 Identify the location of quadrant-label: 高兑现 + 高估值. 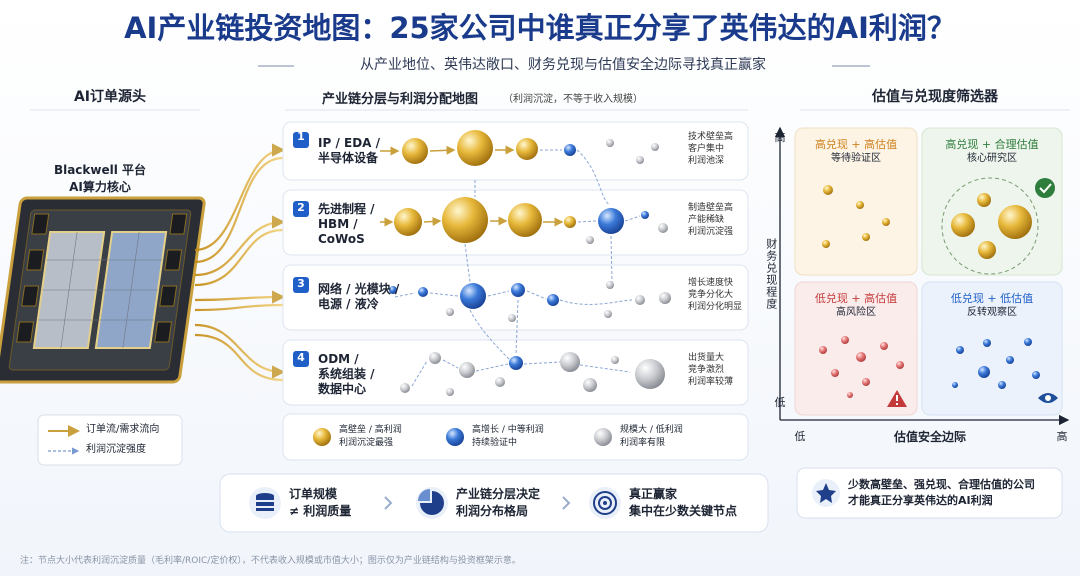
(856, 144).